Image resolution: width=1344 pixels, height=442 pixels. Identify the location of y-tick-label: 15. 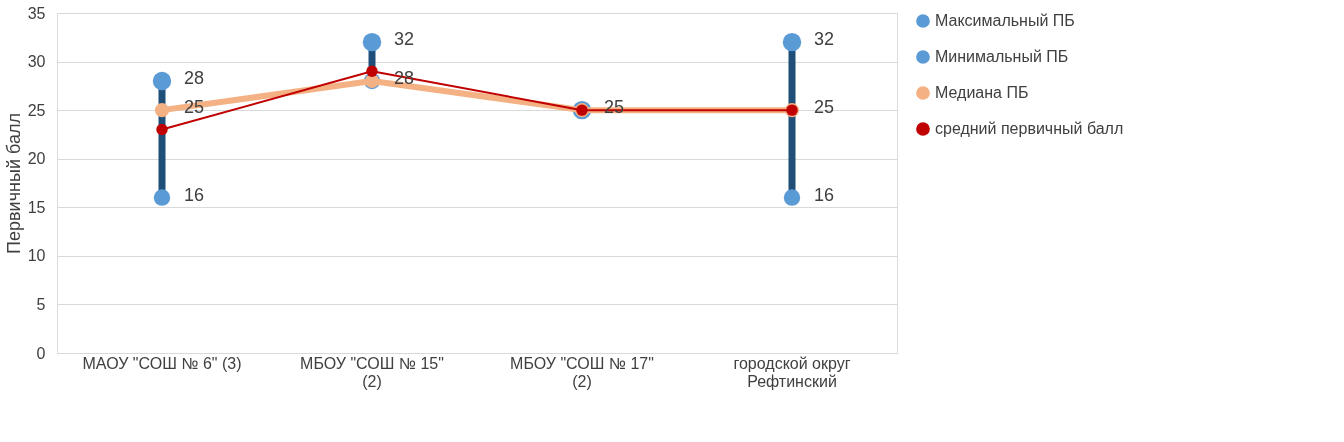
(36, 207).